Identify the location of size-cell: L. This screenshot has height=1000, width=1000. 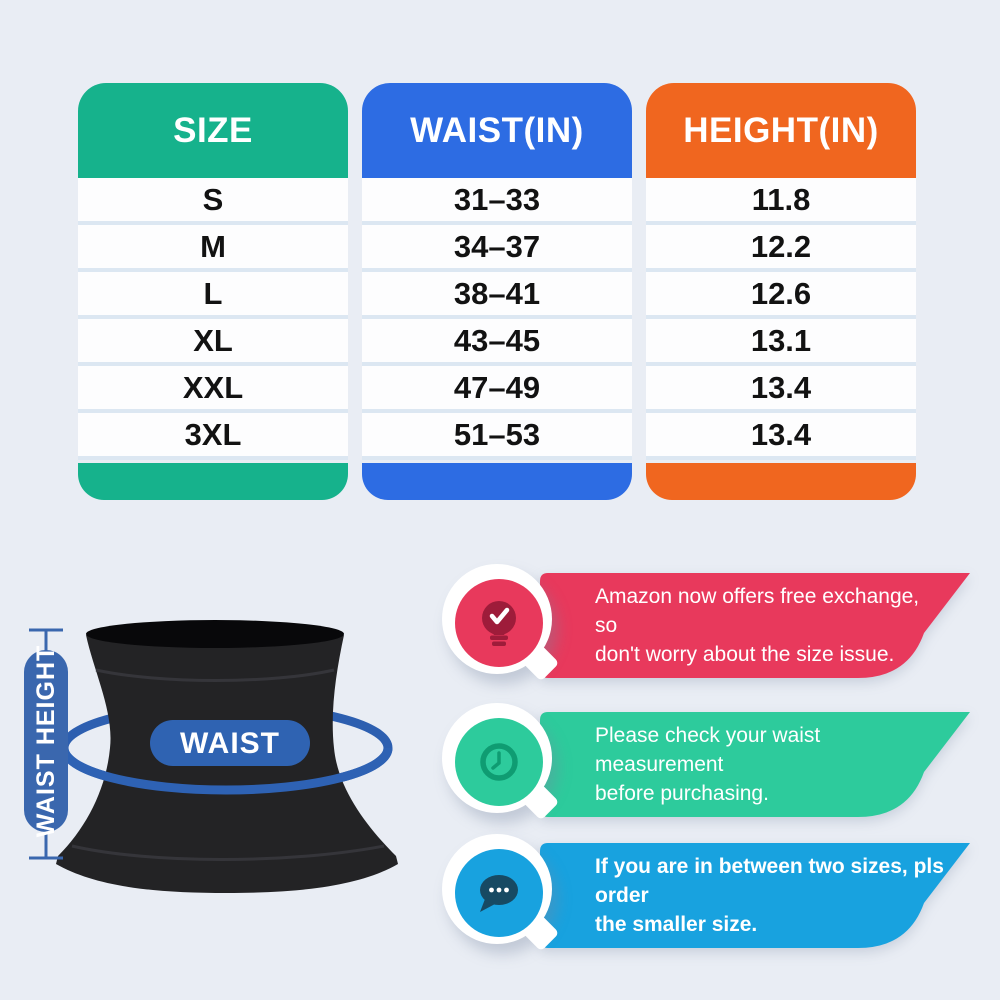
(213, 295).